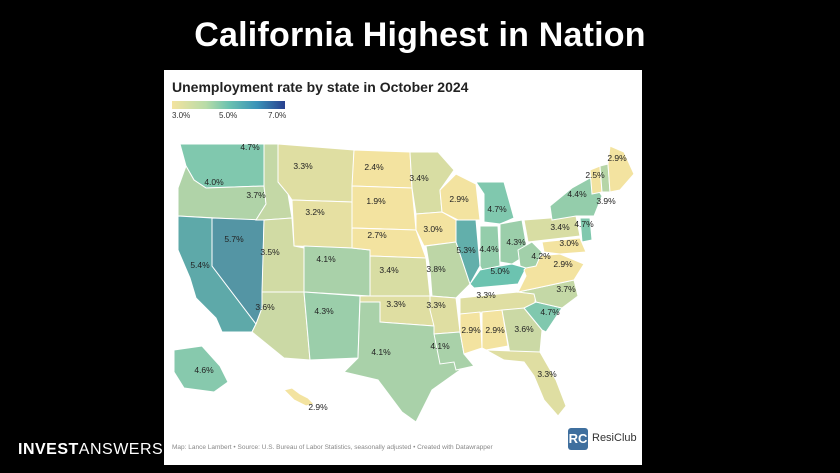  Describe the element at coordinates (48, 449) in the screenshot. I see `brand-bold: INVEST` at that location.